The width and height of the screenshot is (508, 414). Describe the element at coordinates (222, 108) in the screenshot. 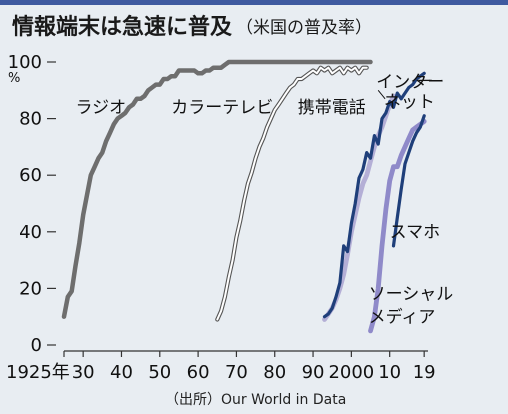

I see `series-label: カラーテレビ` at that location.